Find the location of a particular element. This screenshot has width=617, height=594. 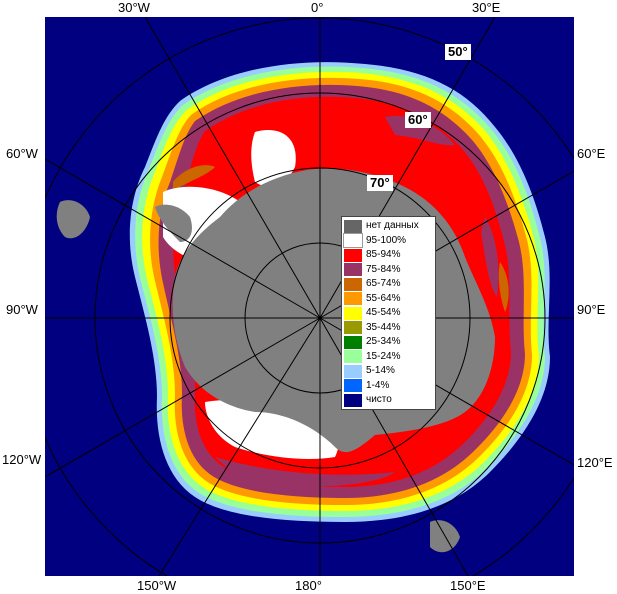

lon-label-150e: 150°E is located at coordinates (468, 585).